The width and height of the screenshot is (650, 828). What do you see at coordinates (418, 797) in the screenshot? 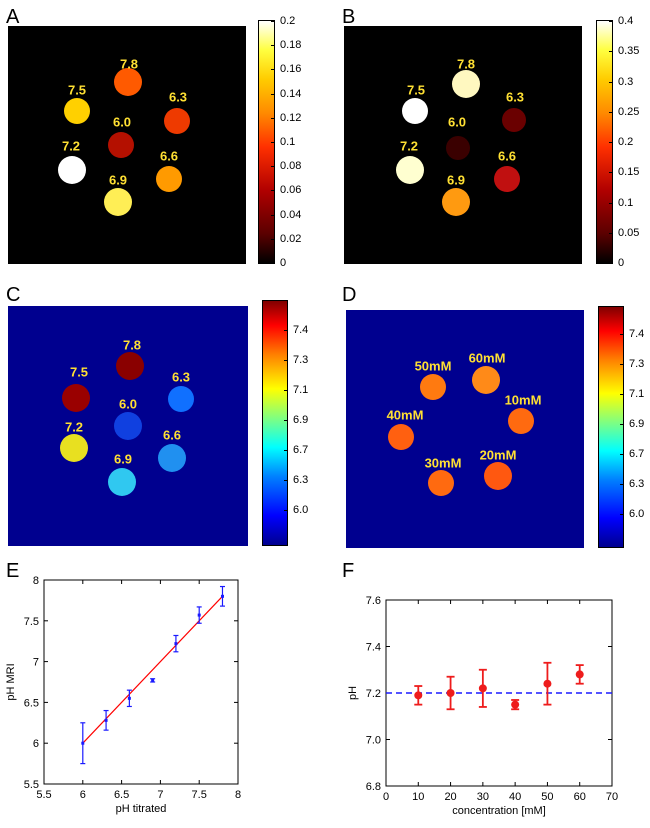
I see `x-tick-label: 10` at bounding box center [418, 797].